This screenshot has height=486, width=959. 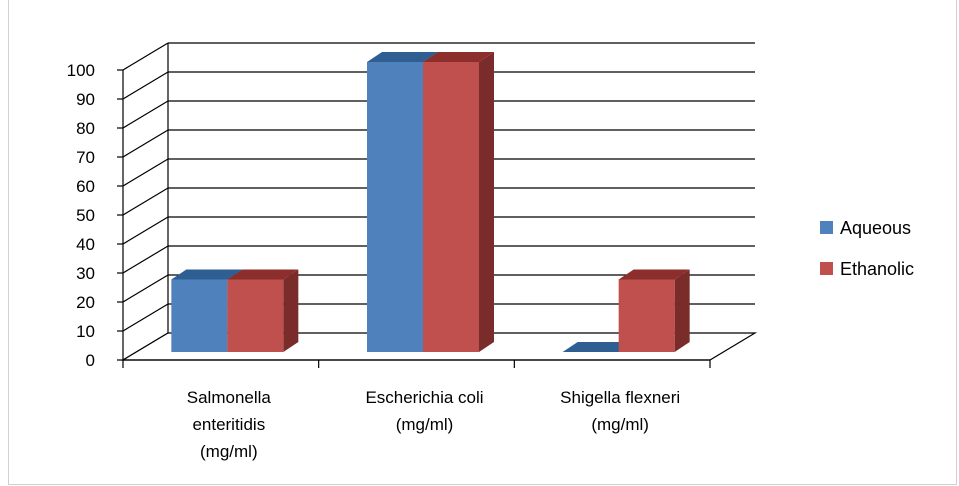 I want to click on y-tick-label: 30, so click(x=85, y=273).